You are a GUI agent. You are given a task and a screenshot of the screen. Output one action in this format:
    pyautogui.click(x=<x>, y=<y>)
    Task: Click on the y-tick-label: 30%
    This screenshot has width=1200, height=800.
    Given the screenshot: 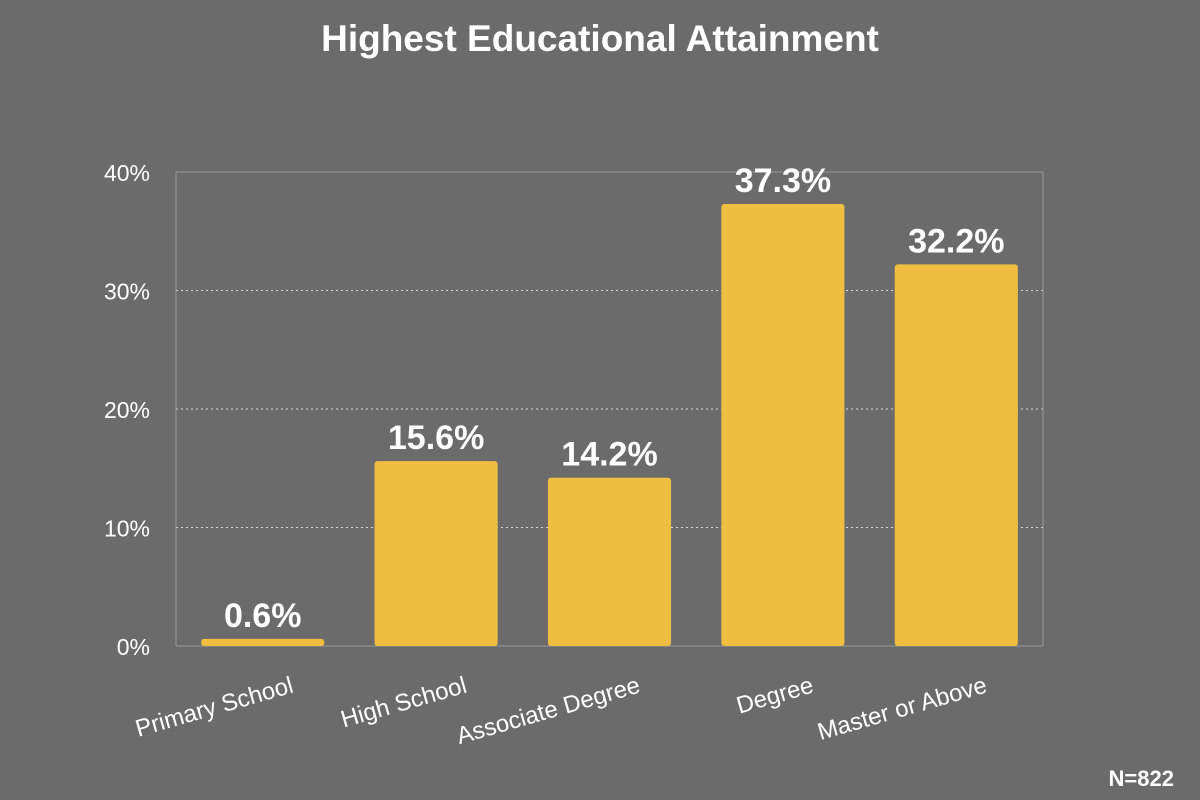 What is the action you would take?
    pyautogui.click(x=127, y=292)
    